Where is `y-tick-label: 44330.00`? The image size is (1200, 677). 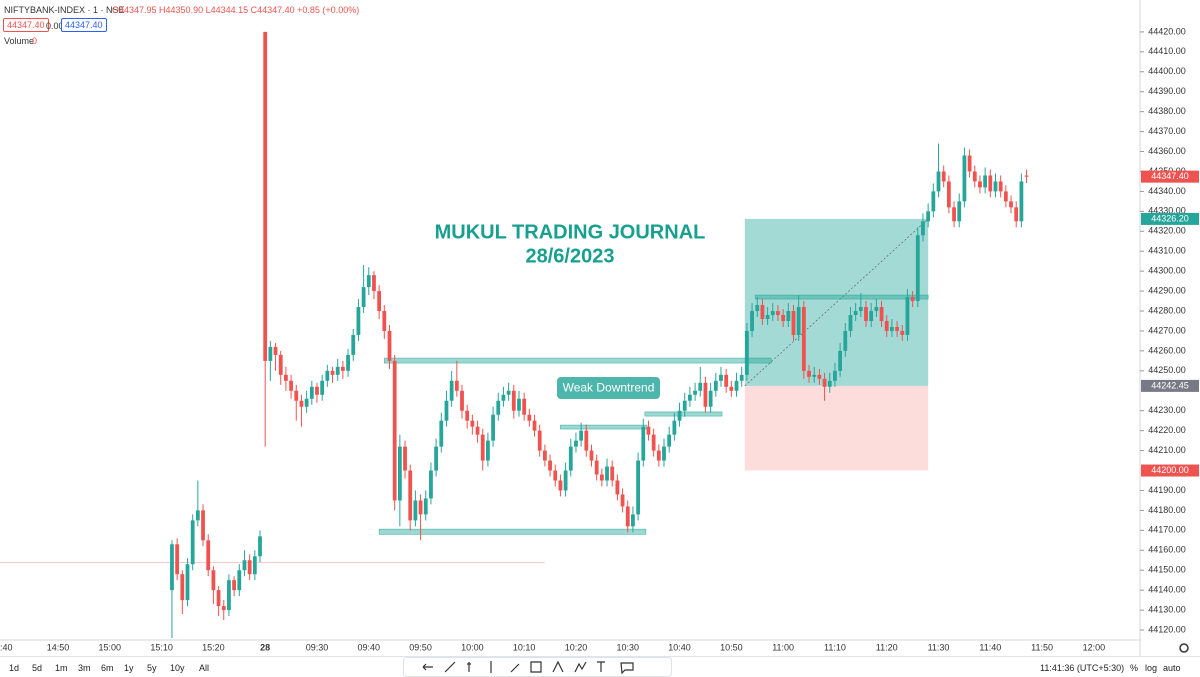 y-tick-label: 44330.00 is located at coordinates (1167, 211).